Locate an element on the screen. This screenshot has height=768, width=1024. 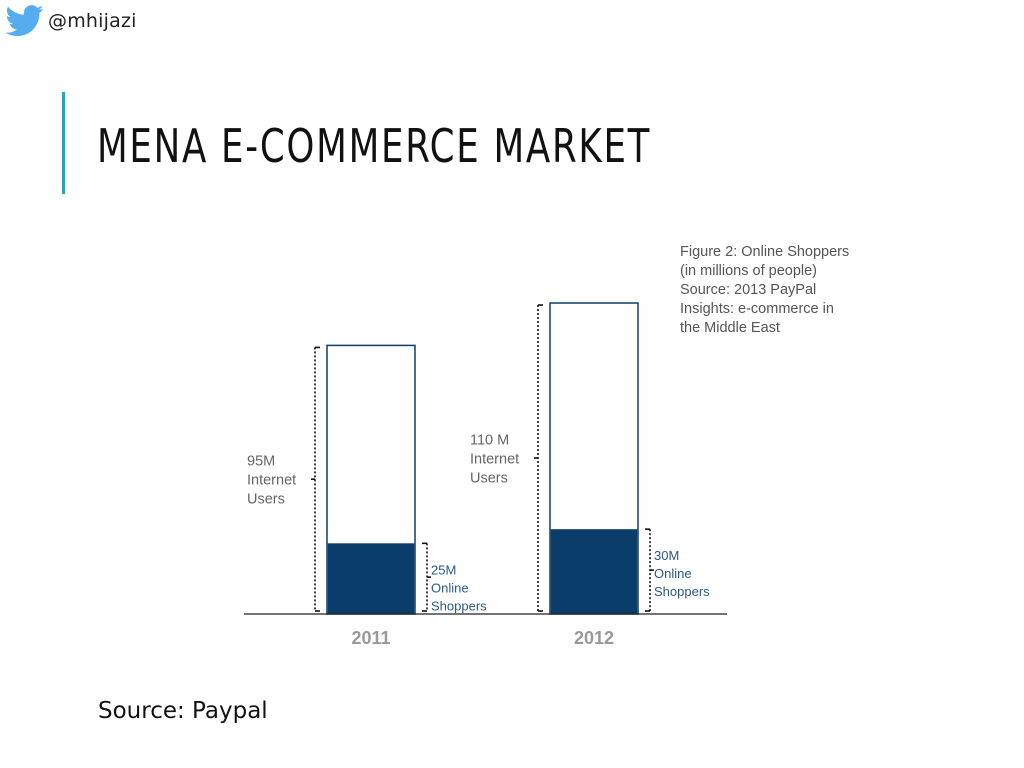
caption-line: (in millions of people) is located at coordinates (749, 271).